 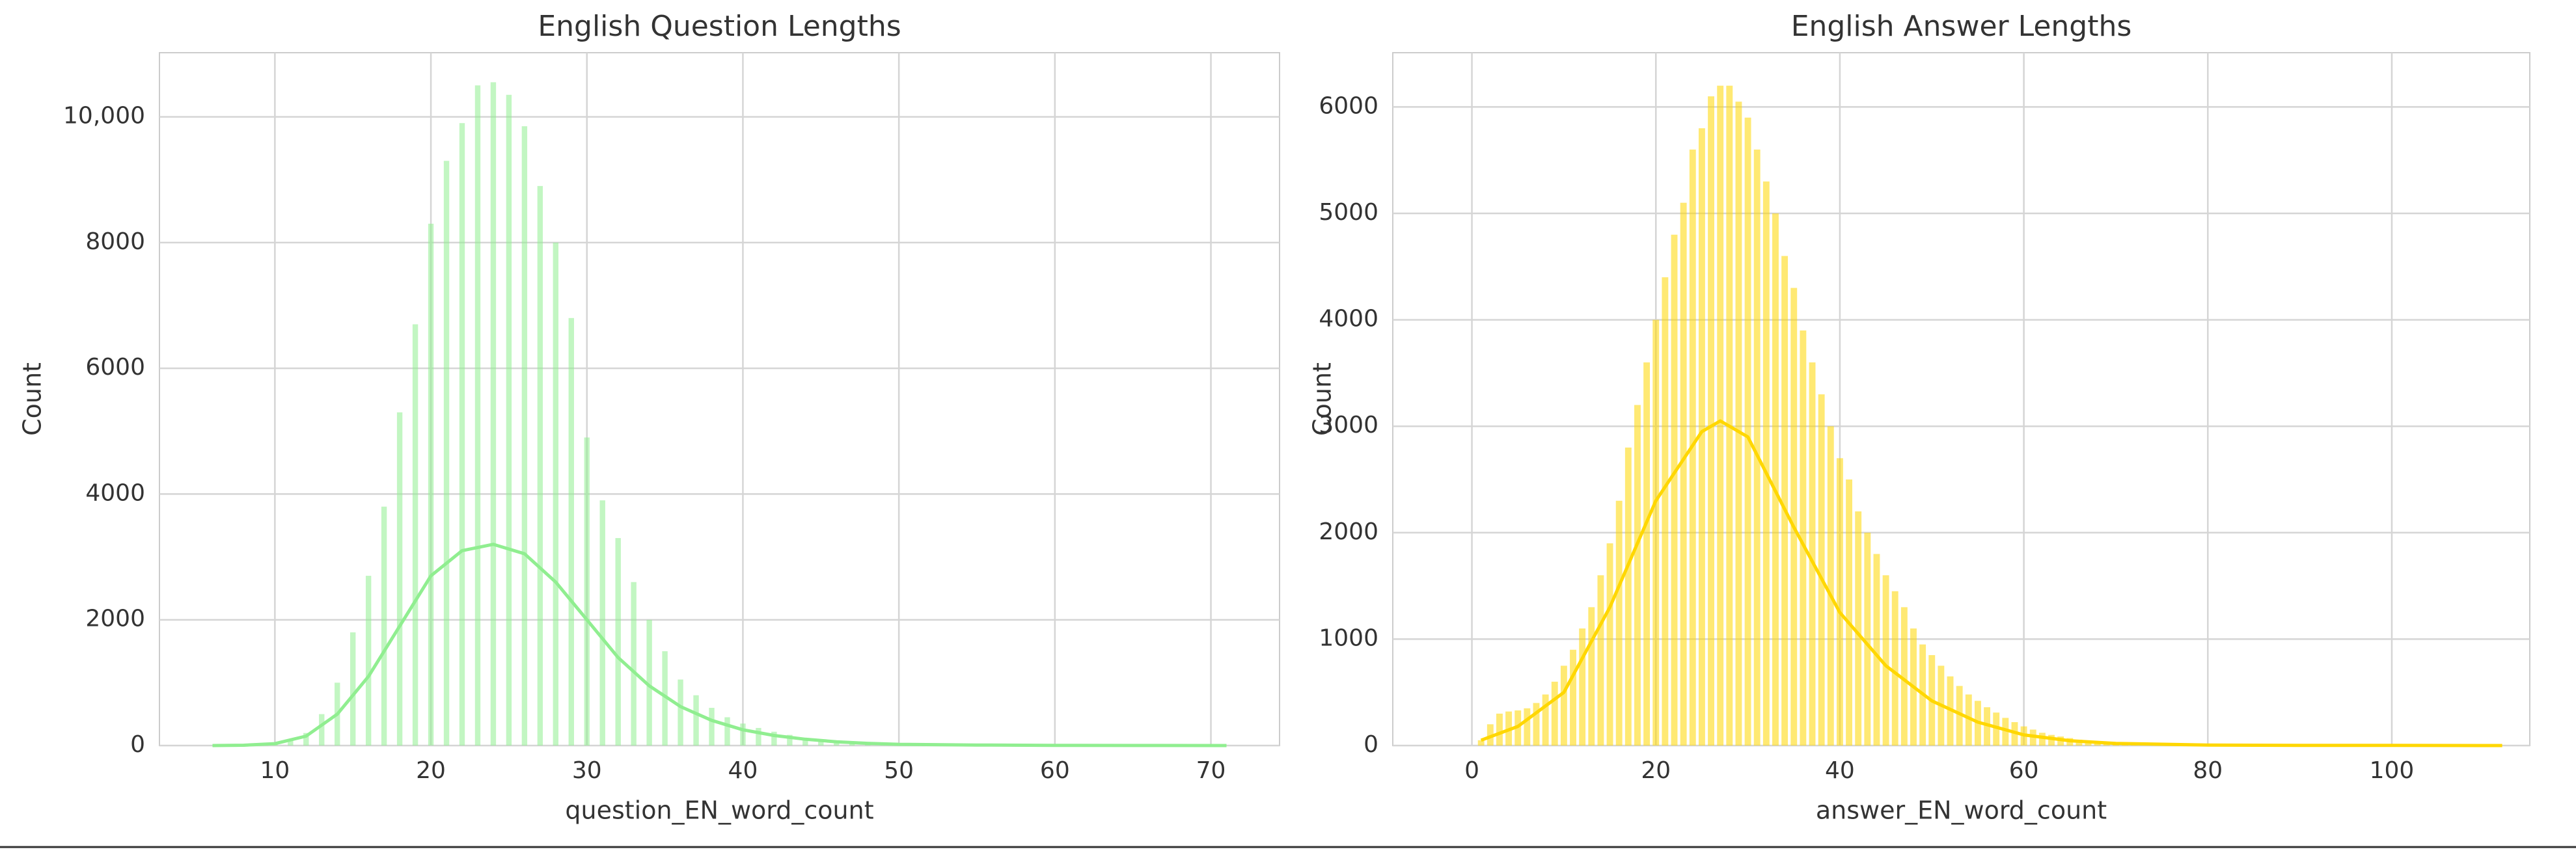 What do you see at coordinates (1211, 770) in the screenshot?
I see `x-tick-label: 70` at bounding box center [1211, 770].